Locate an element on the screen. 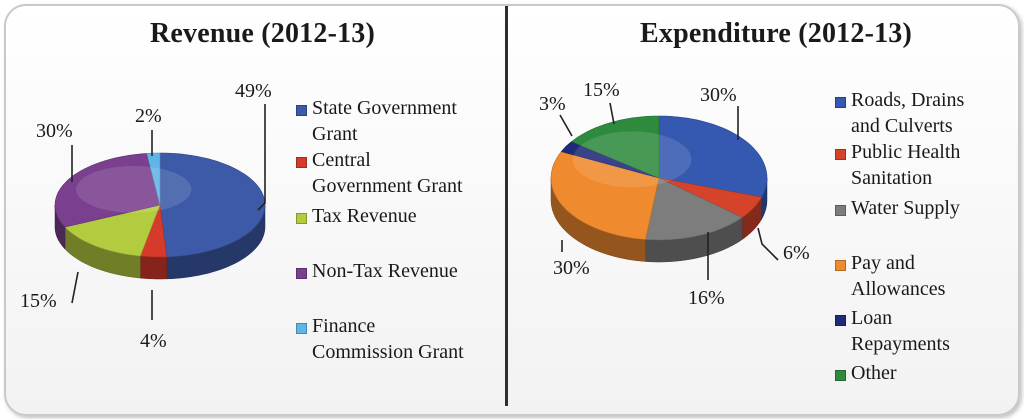 The height and width of the screenshot is (419, 1024). legend-label-line: Commission Grant is located at coordinates (388, 352).